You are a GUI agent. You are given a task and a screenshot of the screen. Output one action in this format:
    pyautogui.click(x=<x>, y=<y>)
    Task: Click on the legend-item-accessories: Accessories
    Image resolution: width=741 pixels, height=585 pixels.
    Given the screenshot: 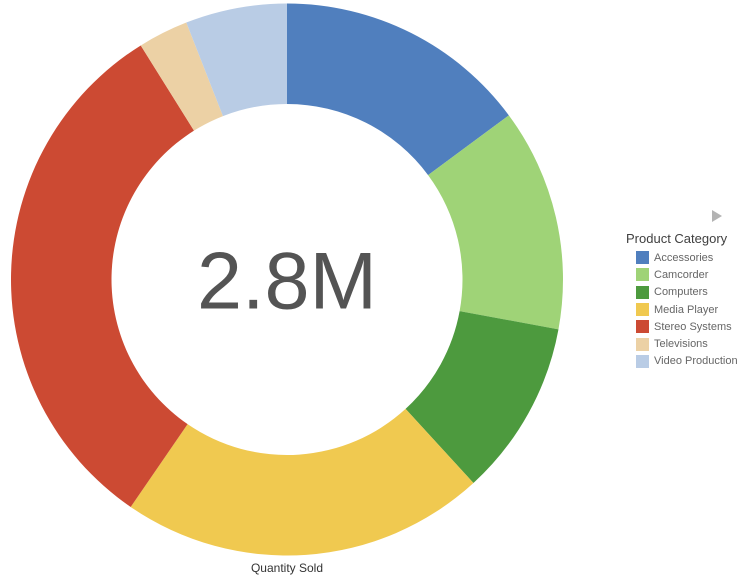 What is the action you would take?
    pyautogui.click(x=688, y=257)
    